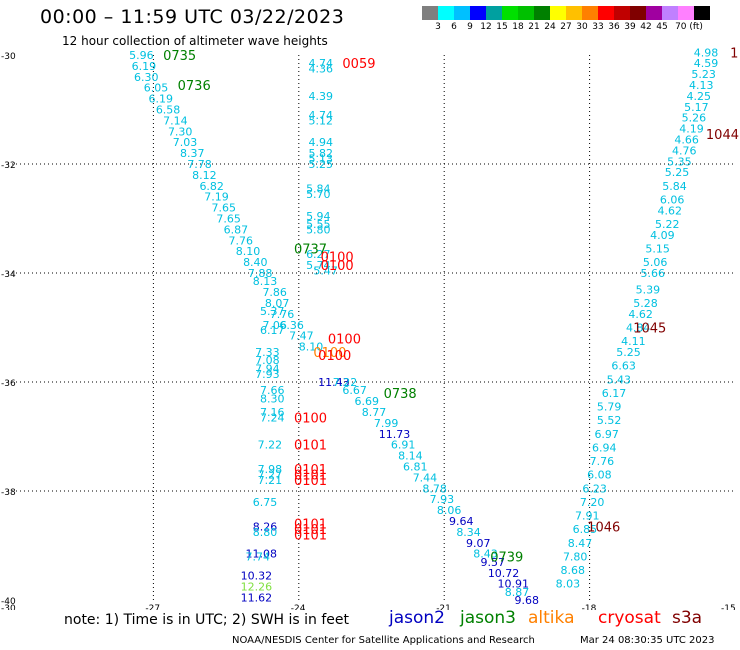  What do you see at coordinates (156, 88) in the screenshot?
I see `wave-height-value: 6.05` at bounding box center [156, 88].